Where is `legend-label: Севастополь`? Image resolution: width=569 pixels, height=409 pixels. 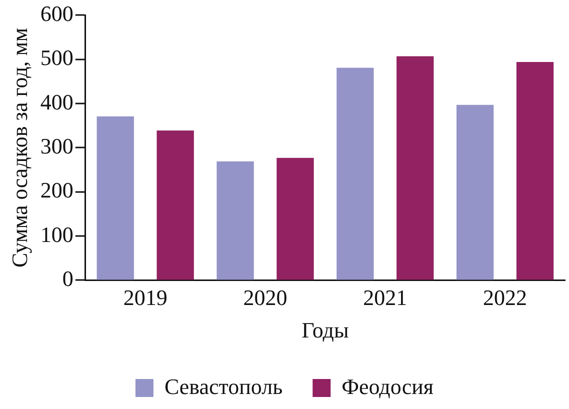
legend-label: Севастополь is located at coordinates (223, 386).